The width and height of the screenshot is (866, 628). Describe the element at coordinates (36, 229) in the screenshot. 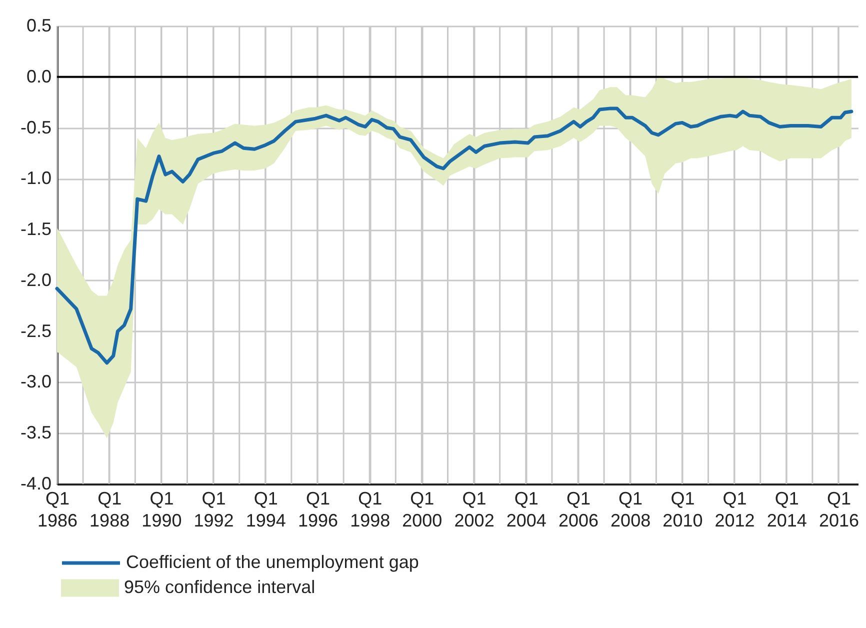

I see `y-tick-label: -1.5` at that location.